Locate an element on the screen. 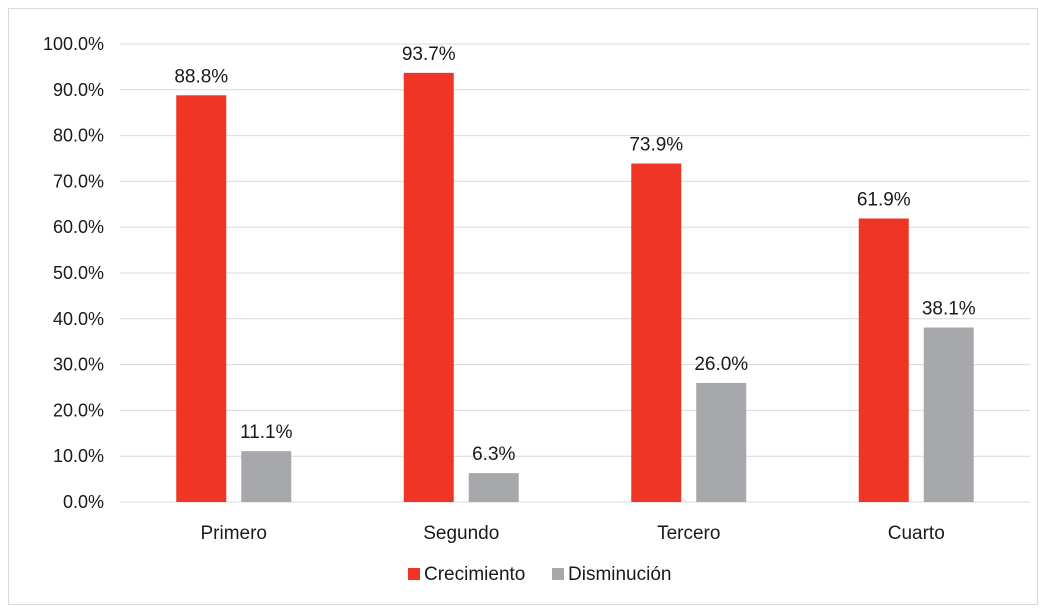 The image size is (1046, 613). y-tick-label: 90.0% is located at coordinates (78, 90).